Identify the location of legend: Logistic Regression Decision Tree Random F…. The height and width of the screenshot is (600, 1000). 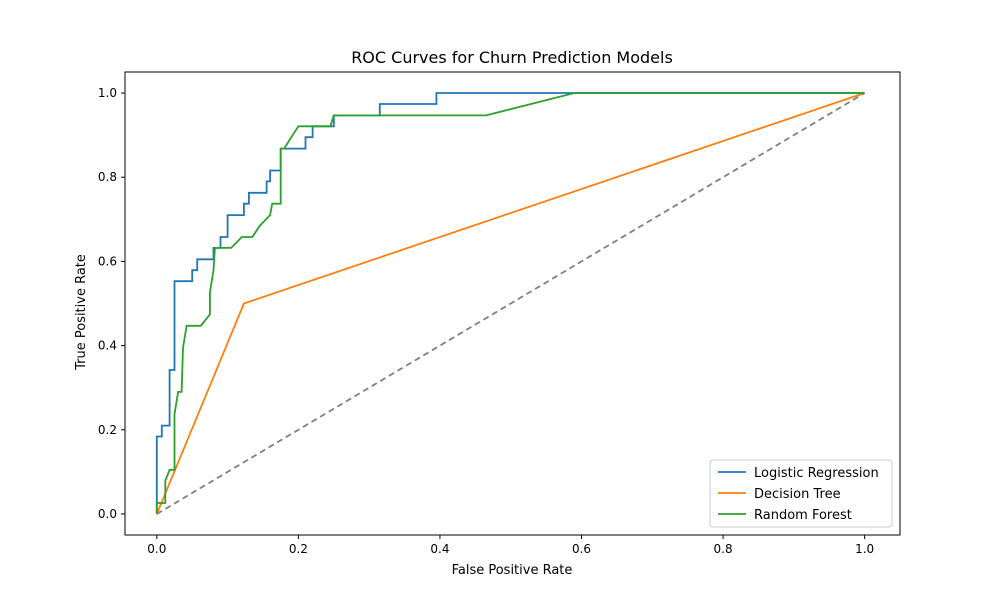
(801, 493).